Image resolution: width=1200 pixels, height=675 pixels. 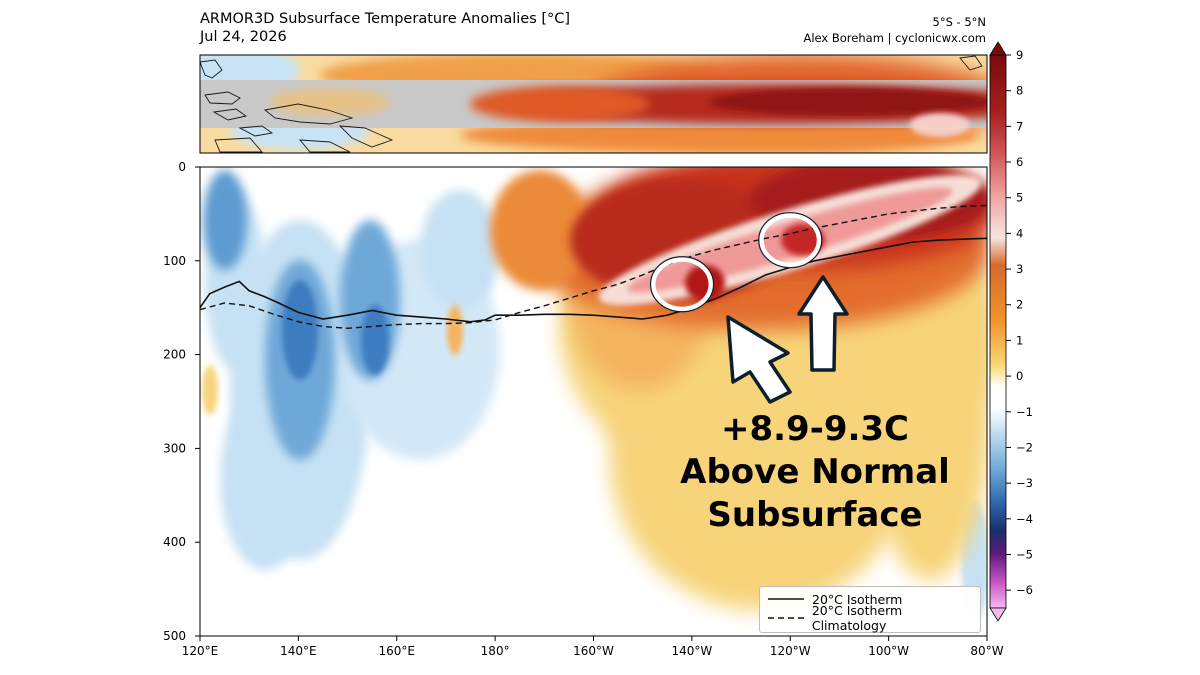 What do you see at coordinates (790, 651) in the screenshot?
I see `x-tick-label: 120°W` at bounding box center [790, 651].